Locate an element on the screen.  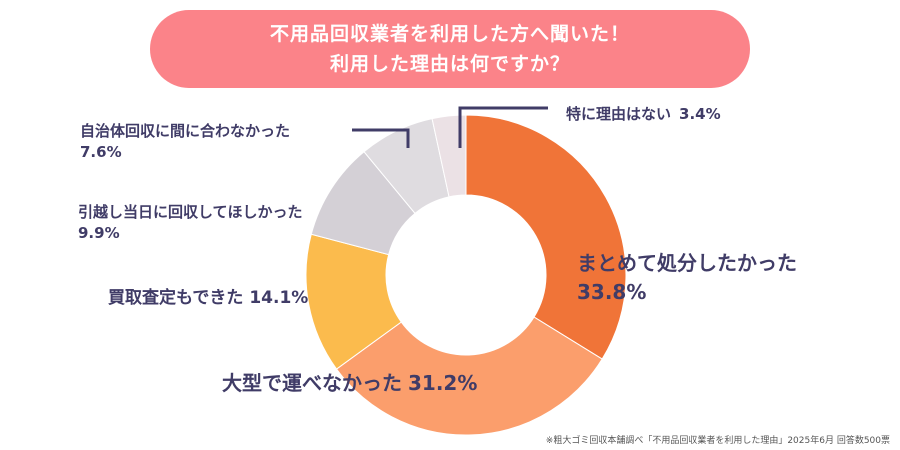
leader-lines is located at coordinates (450, 127).